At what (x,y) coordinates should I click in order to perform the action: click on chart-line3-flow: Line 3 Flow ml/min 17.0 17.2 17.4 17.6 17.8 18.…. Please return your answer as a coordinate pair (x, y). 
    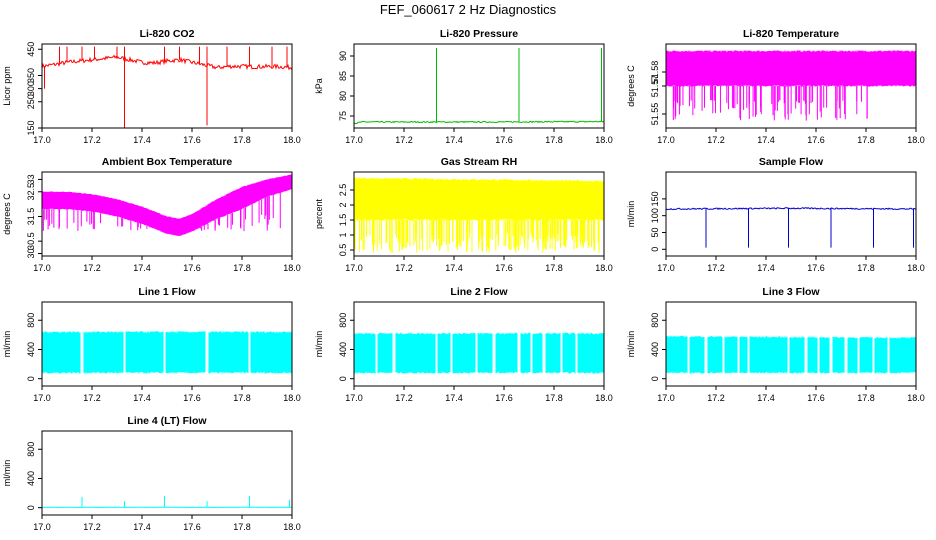
    Looking at the image, I should click on (775, 344).